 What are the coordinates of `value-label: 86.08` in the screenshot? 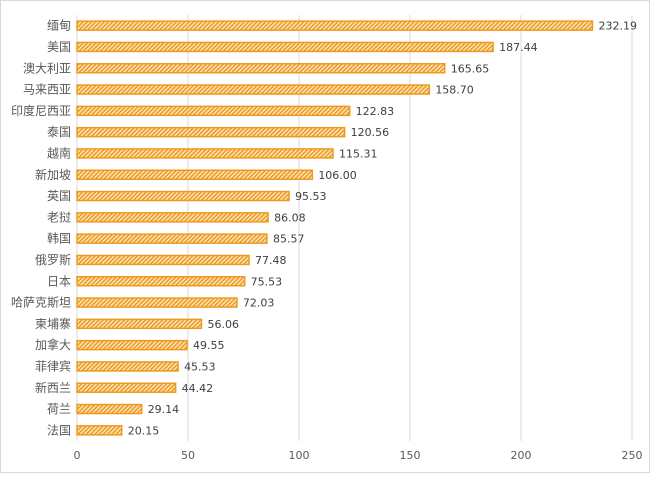 It's located at (290, 217).